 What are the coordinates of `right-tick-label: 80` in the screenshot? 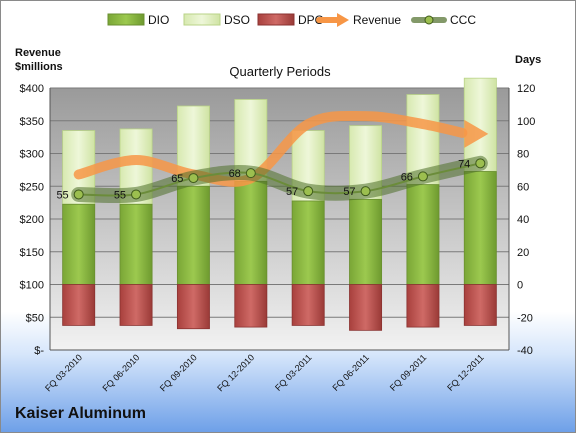 It's located at (523, 155).